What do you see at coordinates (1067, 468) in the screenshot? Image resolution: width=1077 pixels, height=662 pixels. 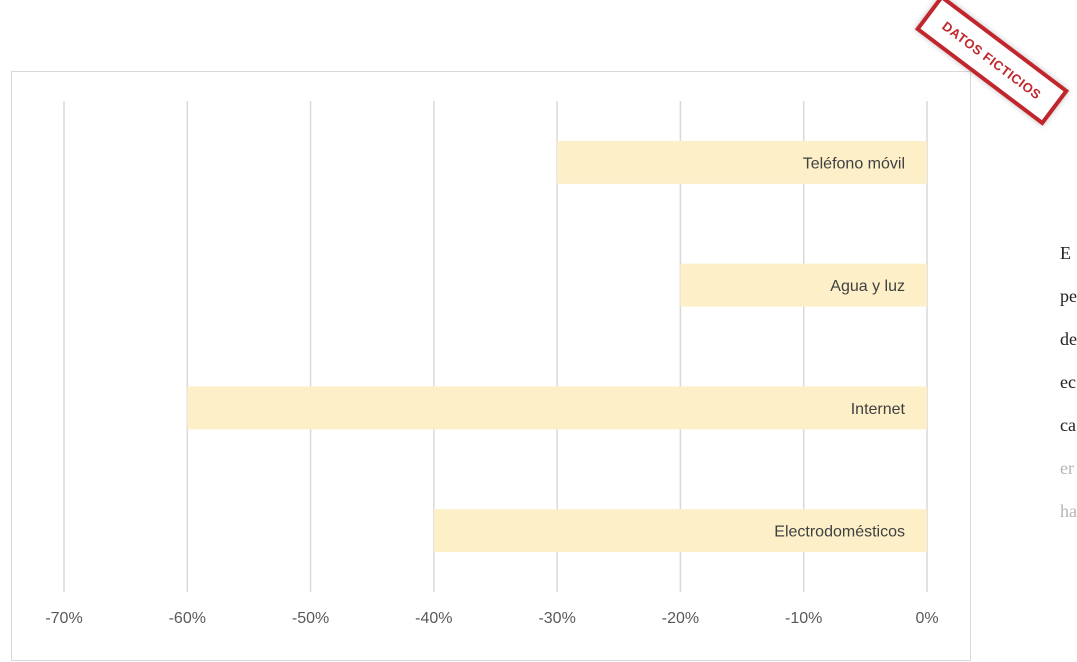 I see `side-text-line: er` at bounding box center [1067, 468].